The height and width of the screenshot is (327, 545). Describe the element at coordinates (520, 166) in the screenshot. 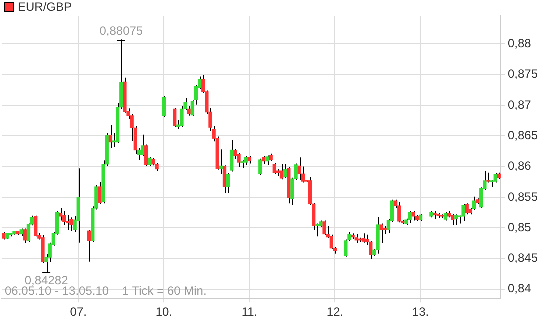

I see `y-tick-label: 0,86` at that location.